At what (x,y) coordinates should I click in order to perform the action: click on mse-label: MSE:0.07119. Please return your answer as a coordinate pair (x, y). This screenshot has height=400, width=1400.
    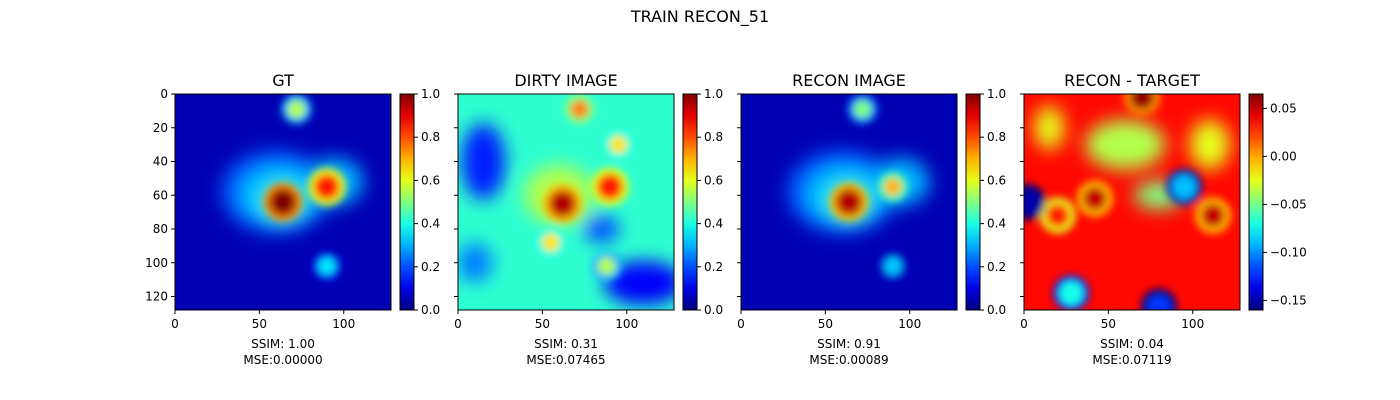
    Looking at the image, I should click on (1131, 360).